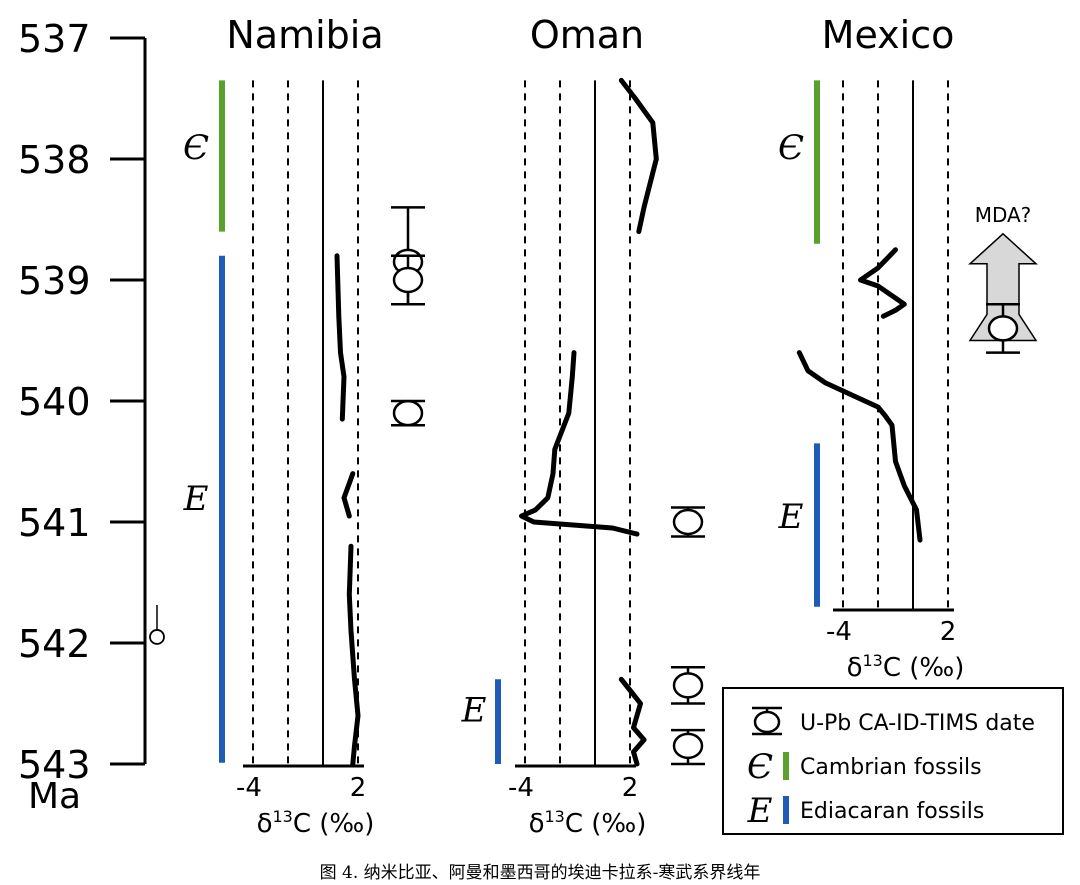 The width and height of the screenshot is (1080, 885). I want to click on legend-fossil-letter: E, so click(760, 811).